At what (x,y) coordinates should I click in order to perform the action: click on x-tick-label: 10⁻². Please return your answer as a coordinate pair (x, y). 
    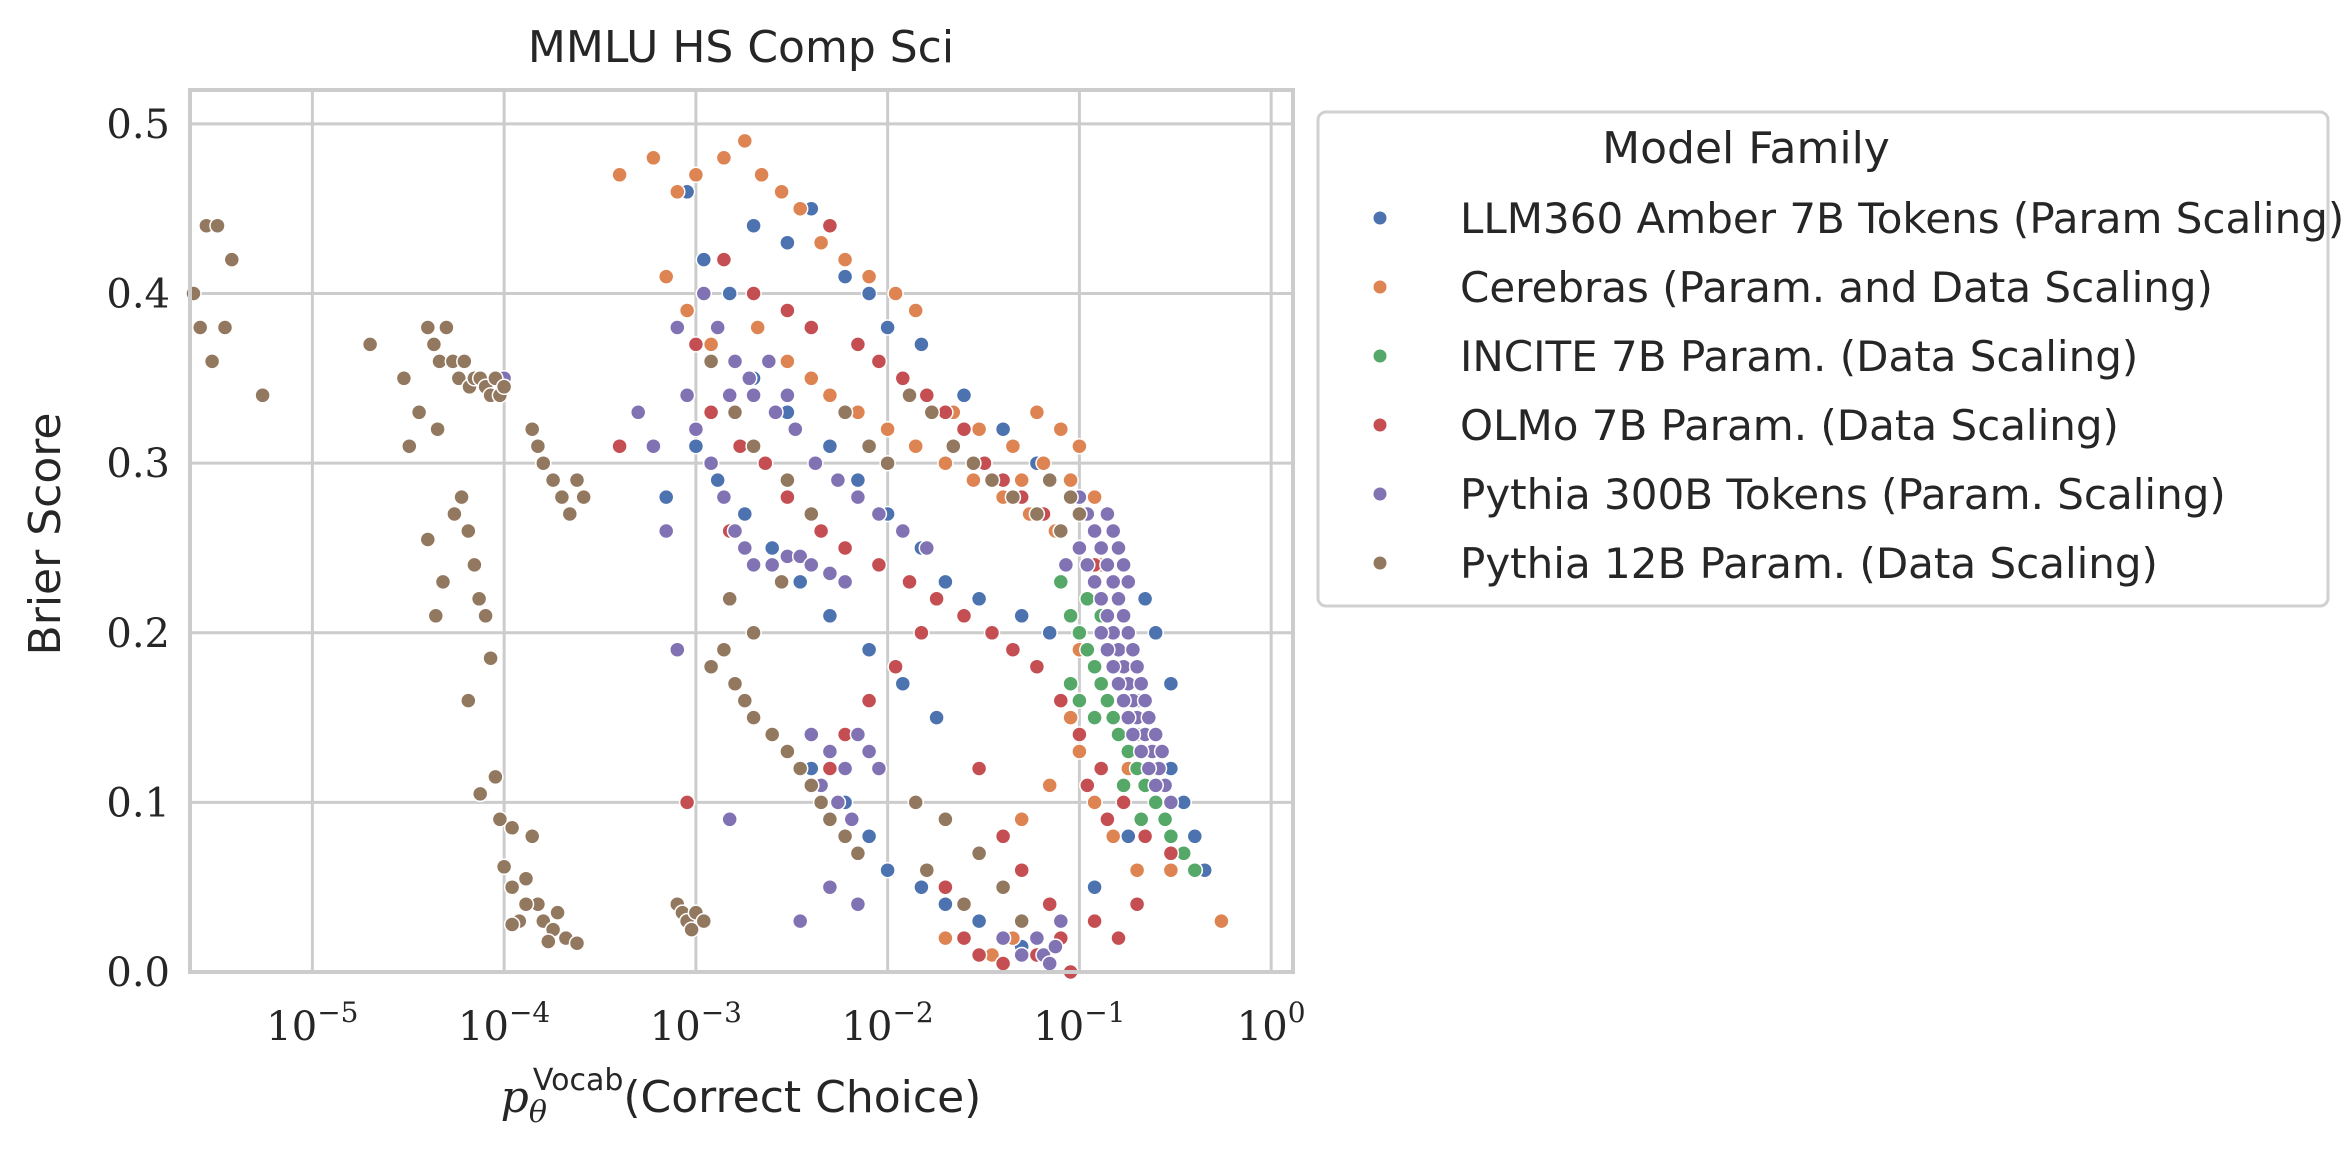
    Looking at the image, I should click on (888, 1023).